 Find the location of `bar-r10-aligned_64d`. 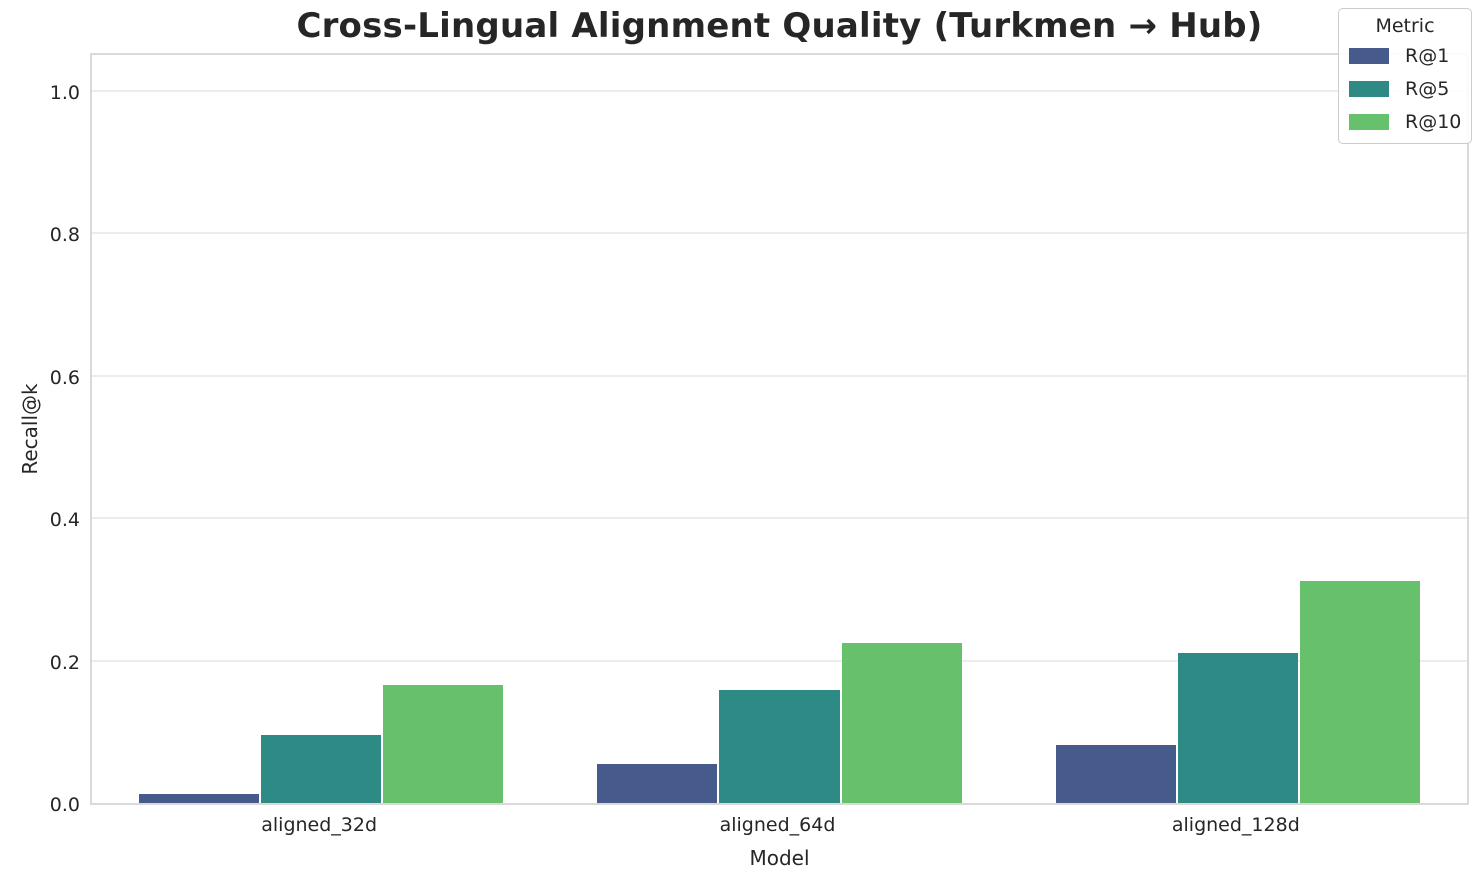

bar-r10-aligned_64d is located at coordinates (901, 723).